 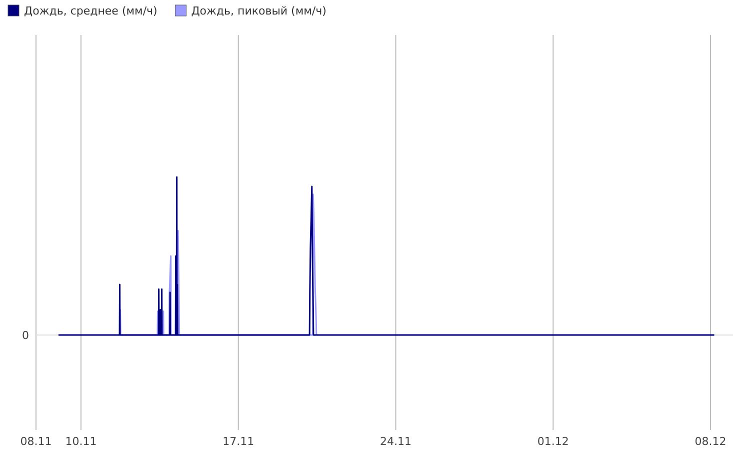 I want to click on x-tick-label: 10.11, so click(x=81, y=441).